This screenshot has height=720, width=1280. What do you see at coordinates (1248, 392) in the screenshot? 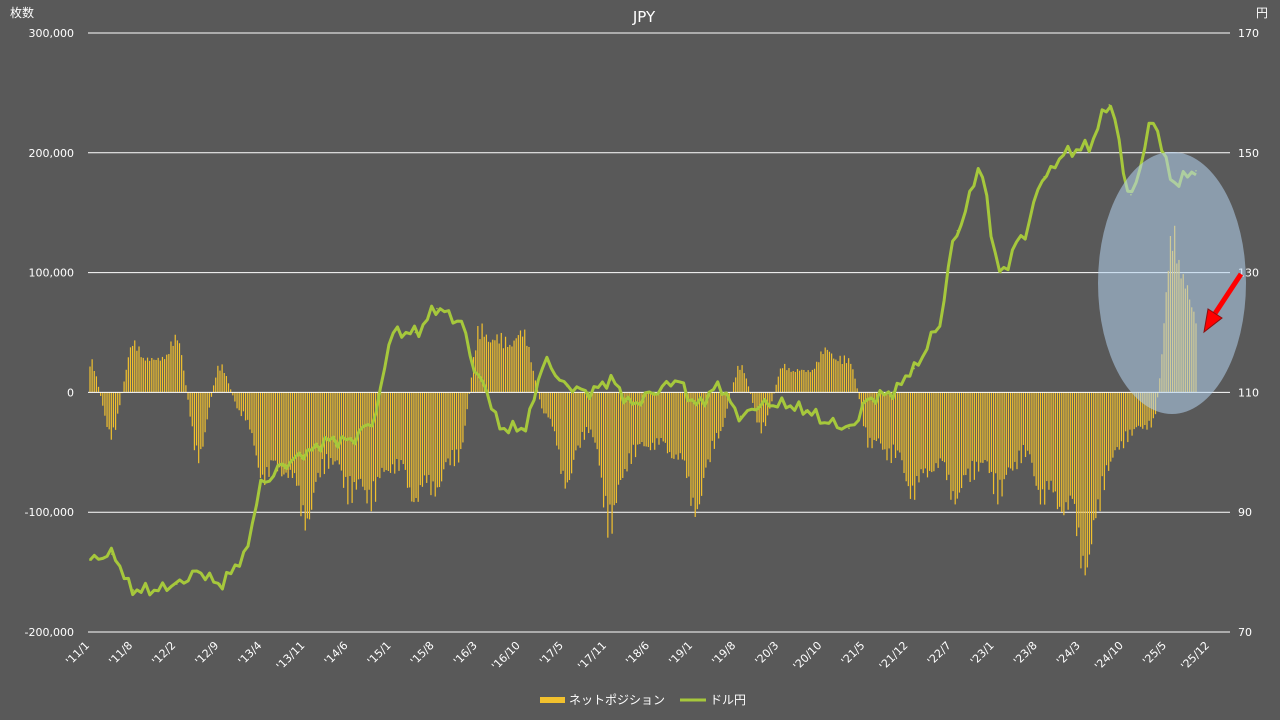
I see `right-tick-label: 110` at bounding box center [1248, 392].